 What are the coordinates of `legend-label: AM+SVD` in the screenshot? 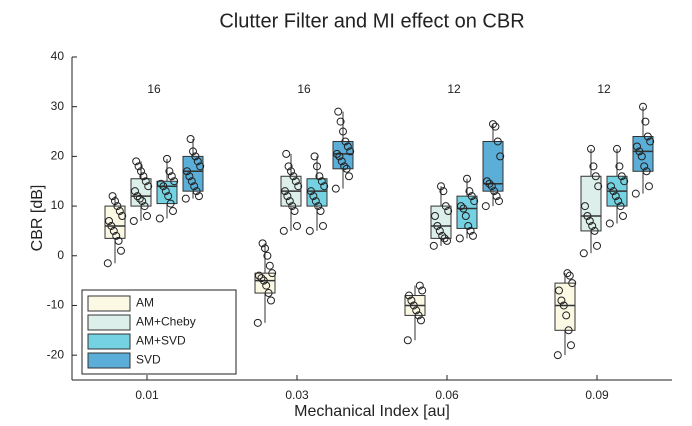 It's located at (161, 341).